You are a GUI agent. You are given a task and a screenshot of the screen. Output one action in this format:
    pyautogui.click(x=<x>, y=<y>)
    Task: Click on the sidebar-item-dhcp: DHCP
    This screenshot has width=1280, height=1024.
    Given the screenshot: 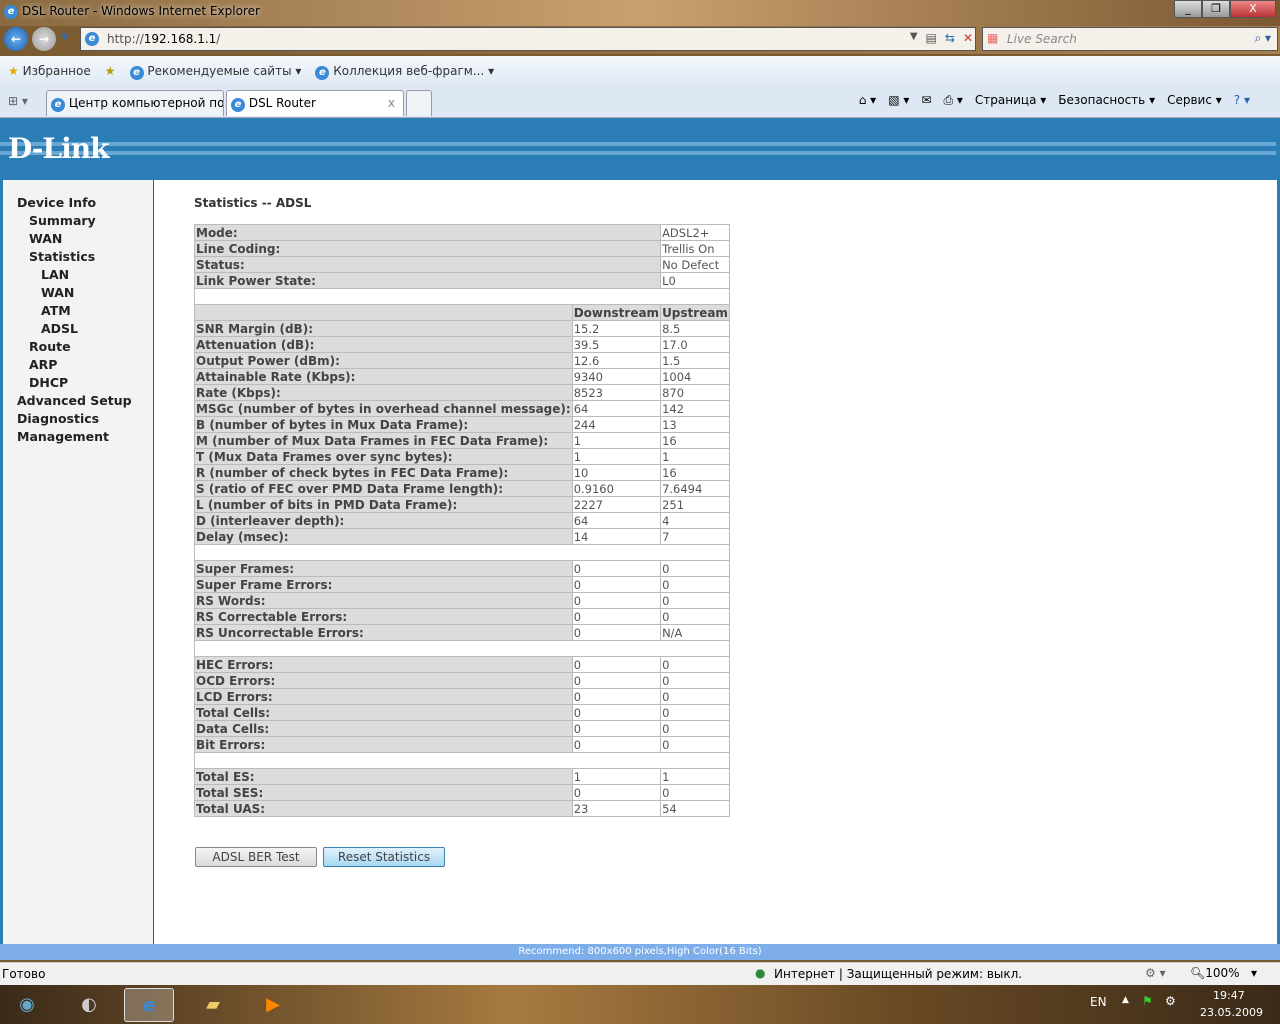 What is the action you would take?
    pyautogui.click(x=49, y=382)
    